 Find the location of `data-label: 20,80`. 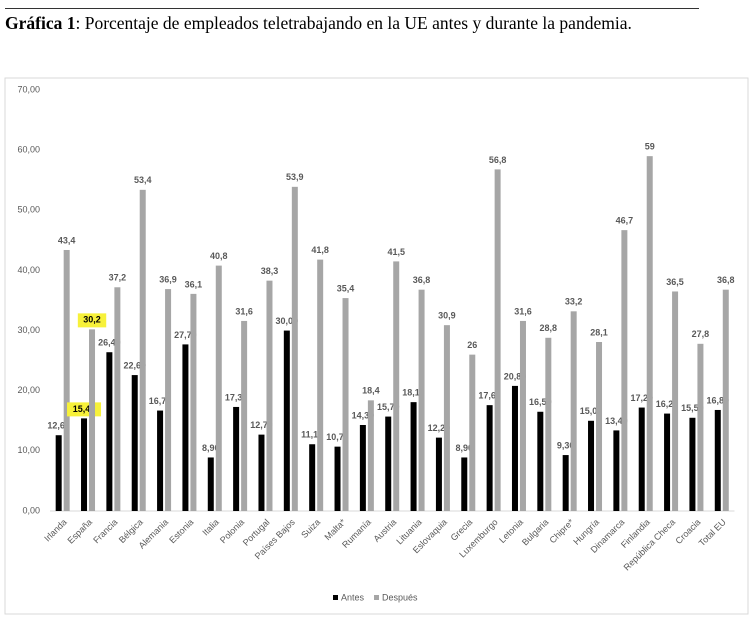

data-label: 20,80 is located at coordinates (515, 376).